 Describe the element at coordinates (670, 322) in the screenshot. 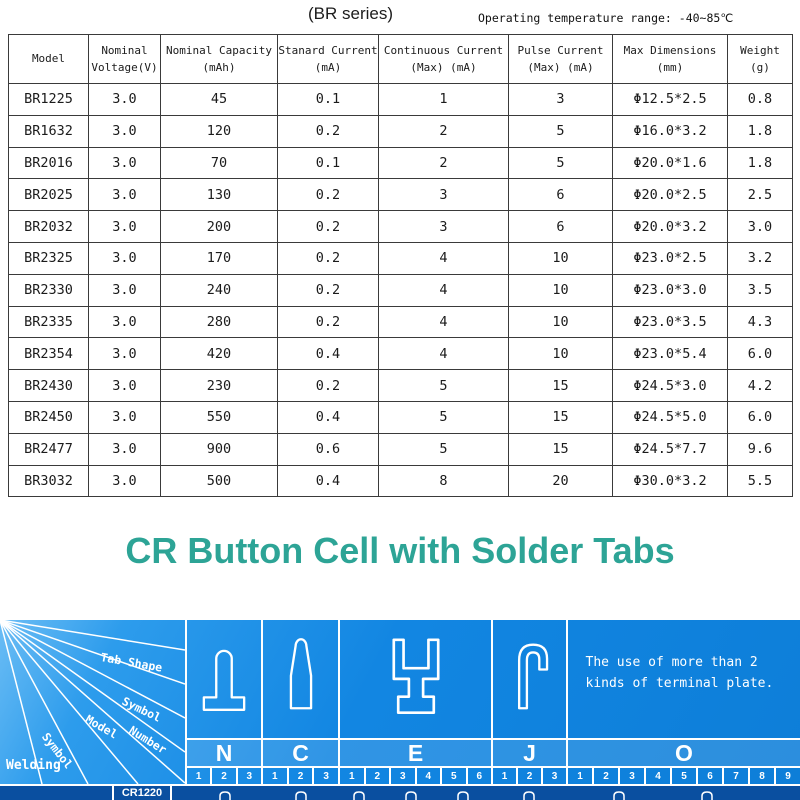

I see `cell-dimensions: Φ23.0*3.5` at that location.